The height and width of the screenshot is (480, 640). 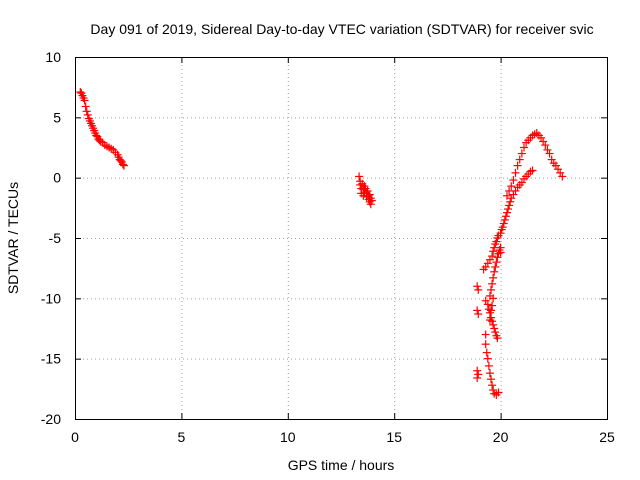 What do you see at coordinates (51, 298) in the screenshot?
I see `y-tick-label: -10` at bounding box center [51, 298].